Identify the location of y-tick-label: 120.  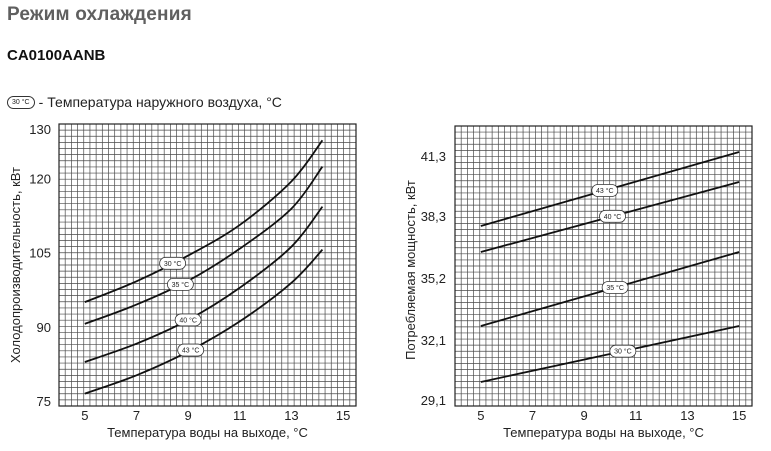
(40, 178).